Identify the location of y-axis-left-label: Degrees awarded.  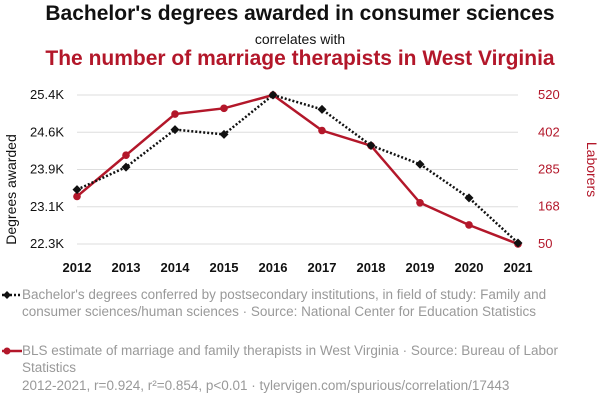
(11, 189).